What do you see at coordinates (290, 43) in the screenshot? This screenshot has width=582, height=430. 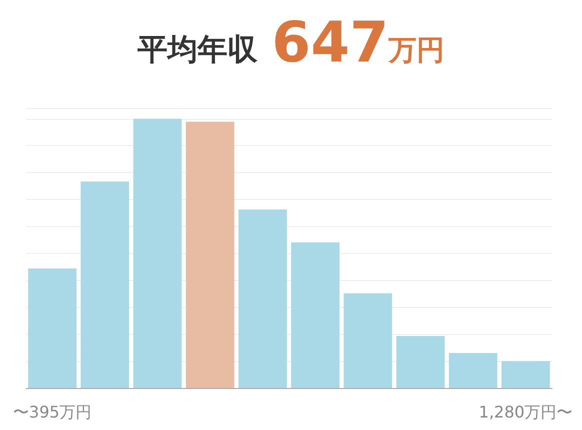 I see `chart-title: 平均年収 647万円` at bounding box center [290, 43].